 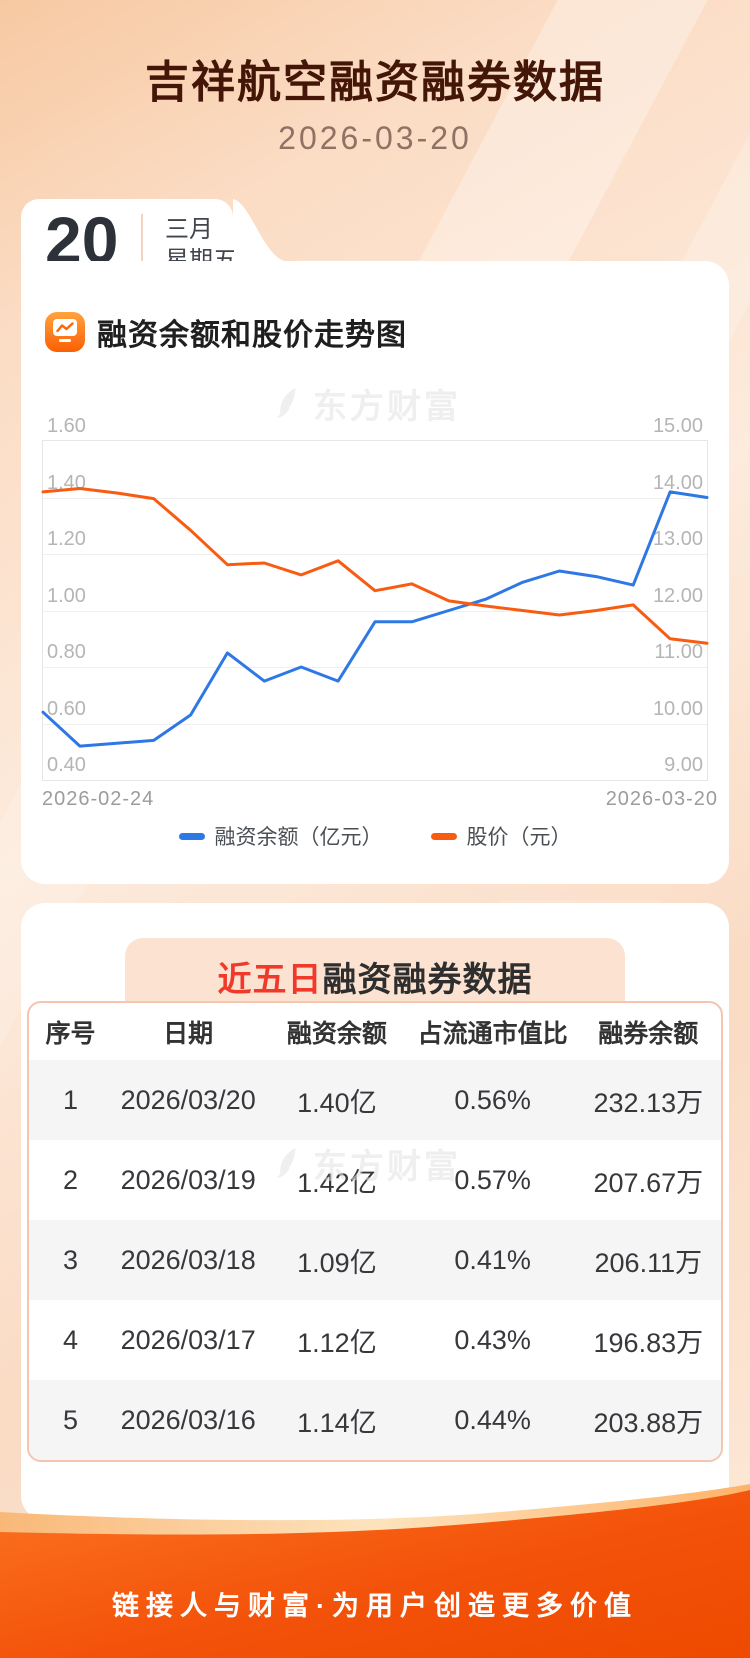 I want to click on table-cell: 1.09亿, so click(x=337, y=1262).